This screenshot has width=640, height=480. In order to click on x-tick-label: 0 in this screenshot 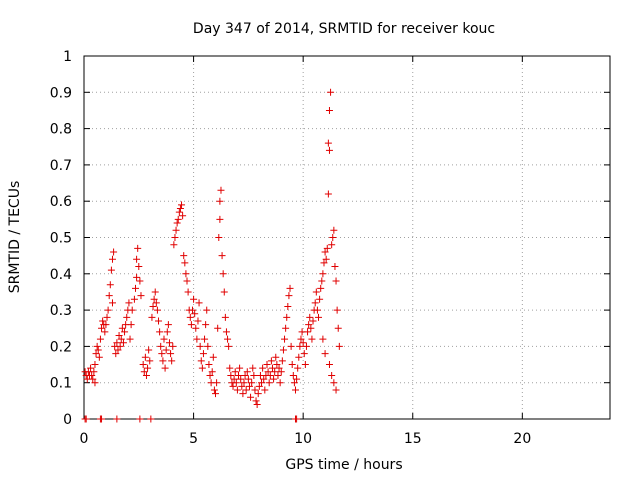, I will do `click(84, 439)`.